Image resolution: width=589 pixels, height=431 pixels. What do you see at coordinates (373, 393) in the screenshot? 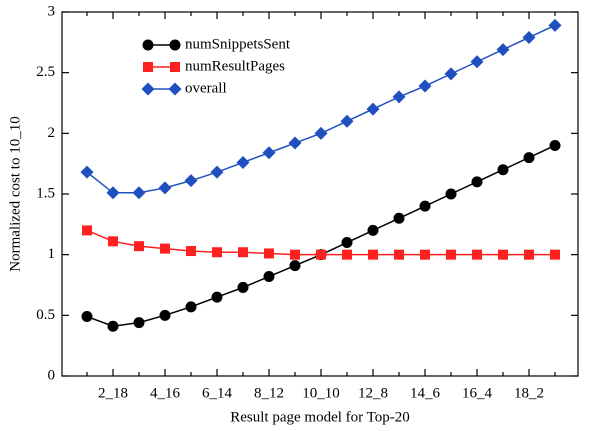
I see `x-tick-label: 12_8` at bounding box center [373, 393].